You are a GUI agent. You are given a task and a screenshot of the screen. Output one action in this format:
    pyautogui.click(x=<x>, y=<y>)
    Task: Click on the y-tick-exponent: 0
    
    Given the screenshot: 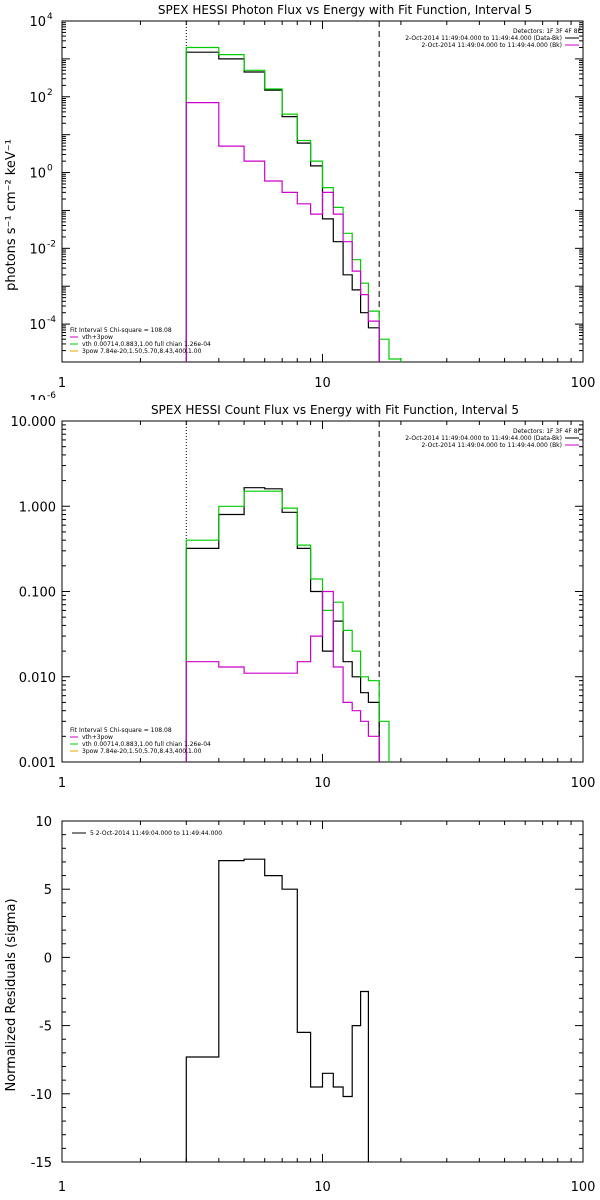 What is the action you would take?
    pyautogui.click(x=50, y=169)
    